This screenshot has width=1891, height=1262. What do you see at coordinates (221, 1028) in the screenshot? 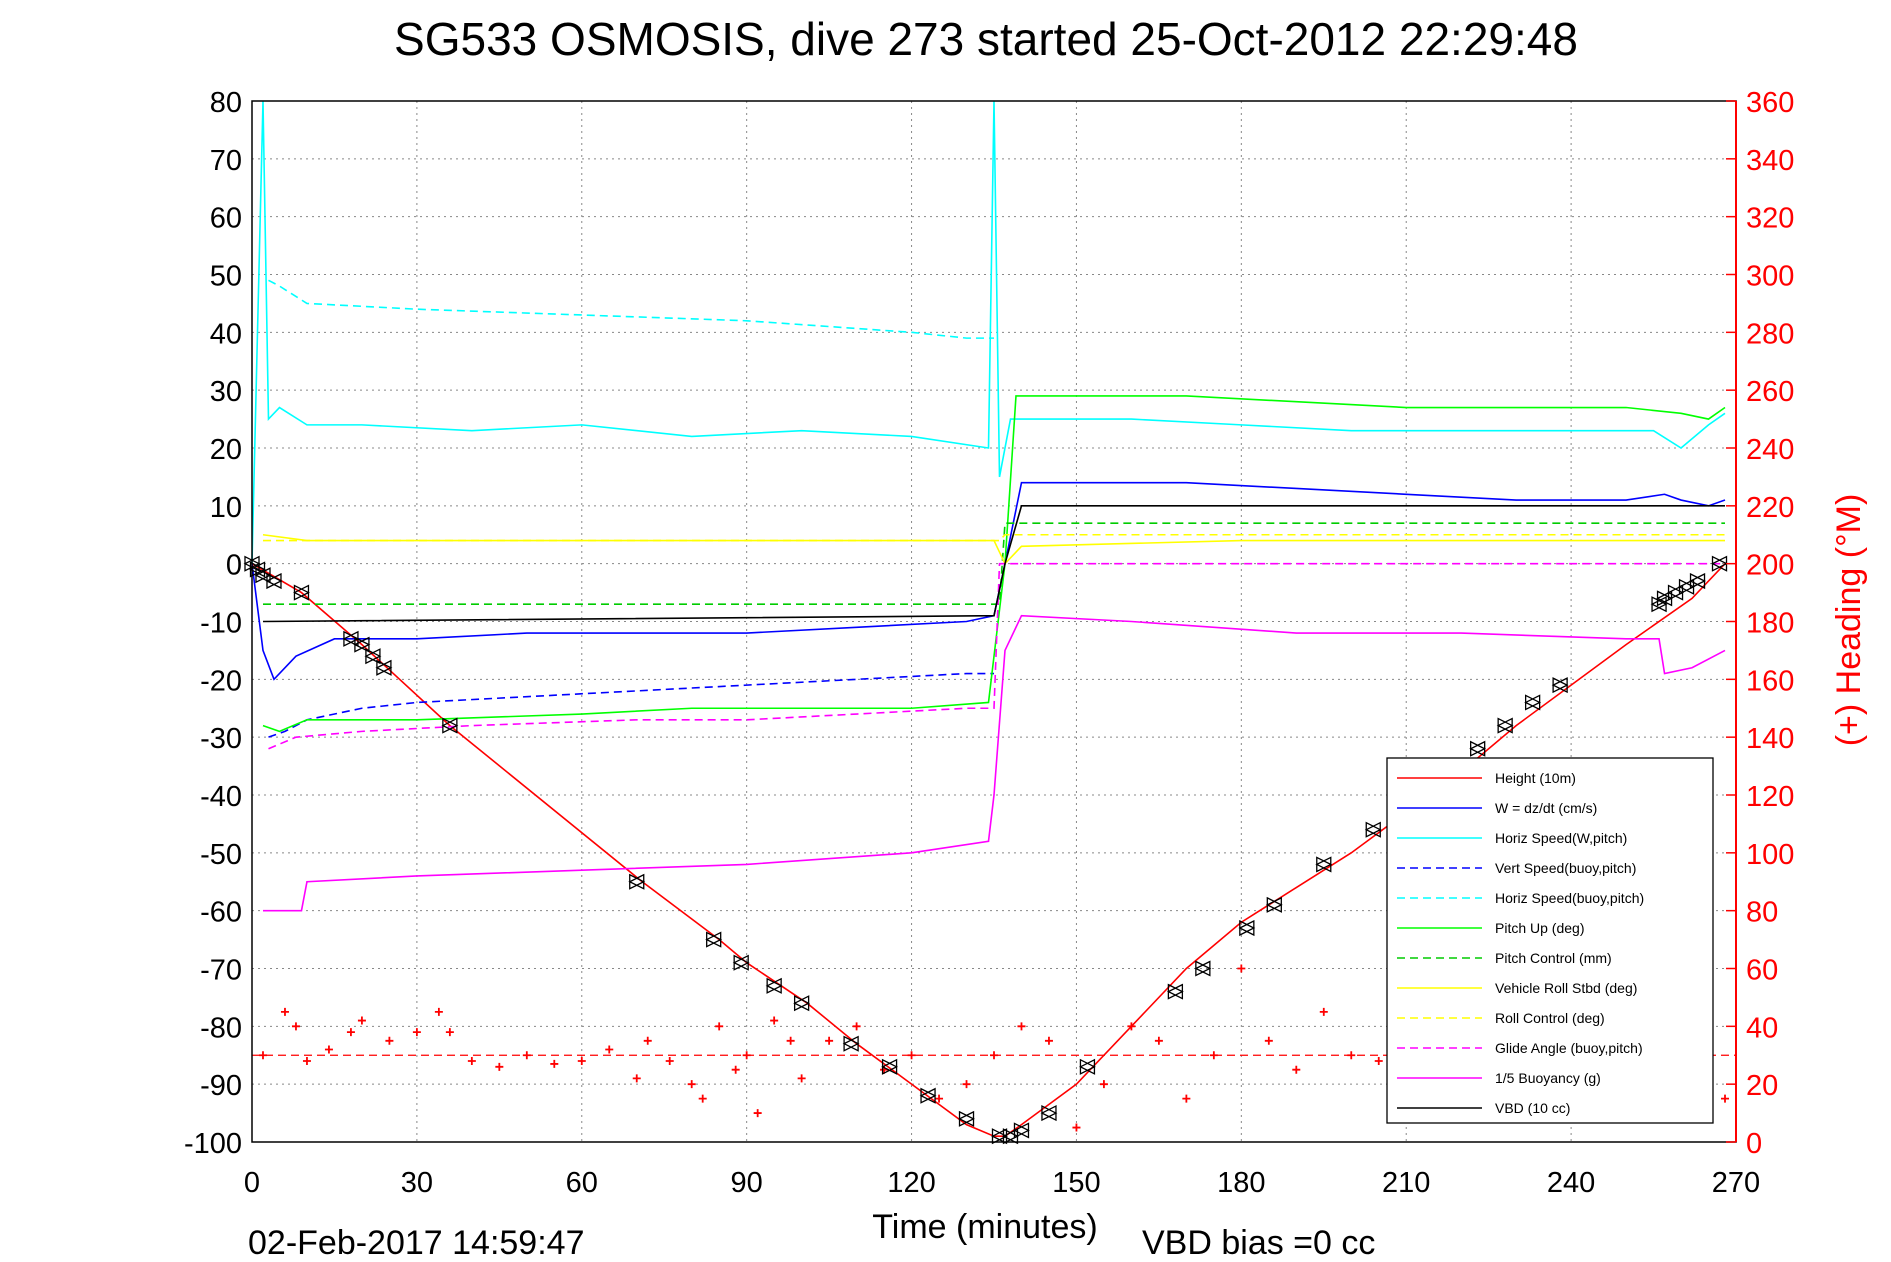
I see `y-tick-label: -80` at bounding box center [221, 1028].